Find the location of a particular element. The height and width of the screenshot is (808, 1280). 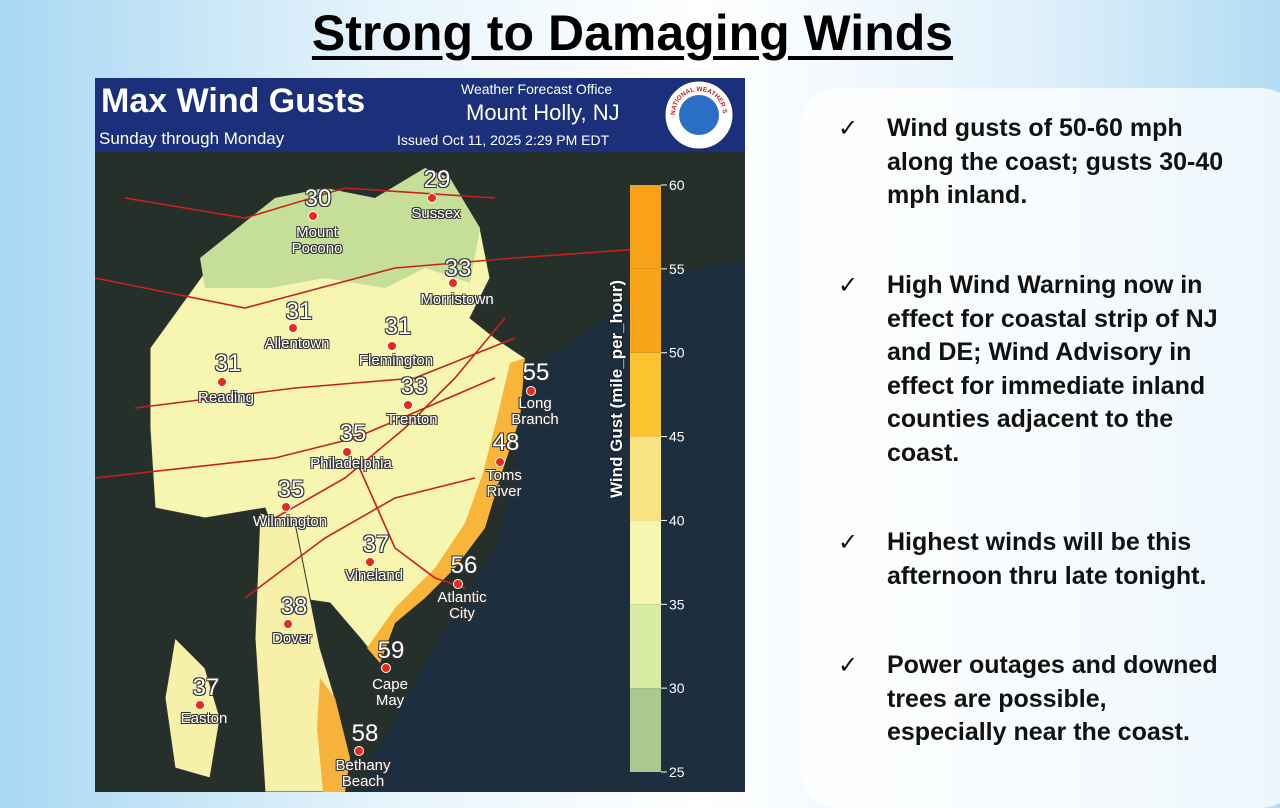

location-name: Easton is located at coordinates (204, 718).